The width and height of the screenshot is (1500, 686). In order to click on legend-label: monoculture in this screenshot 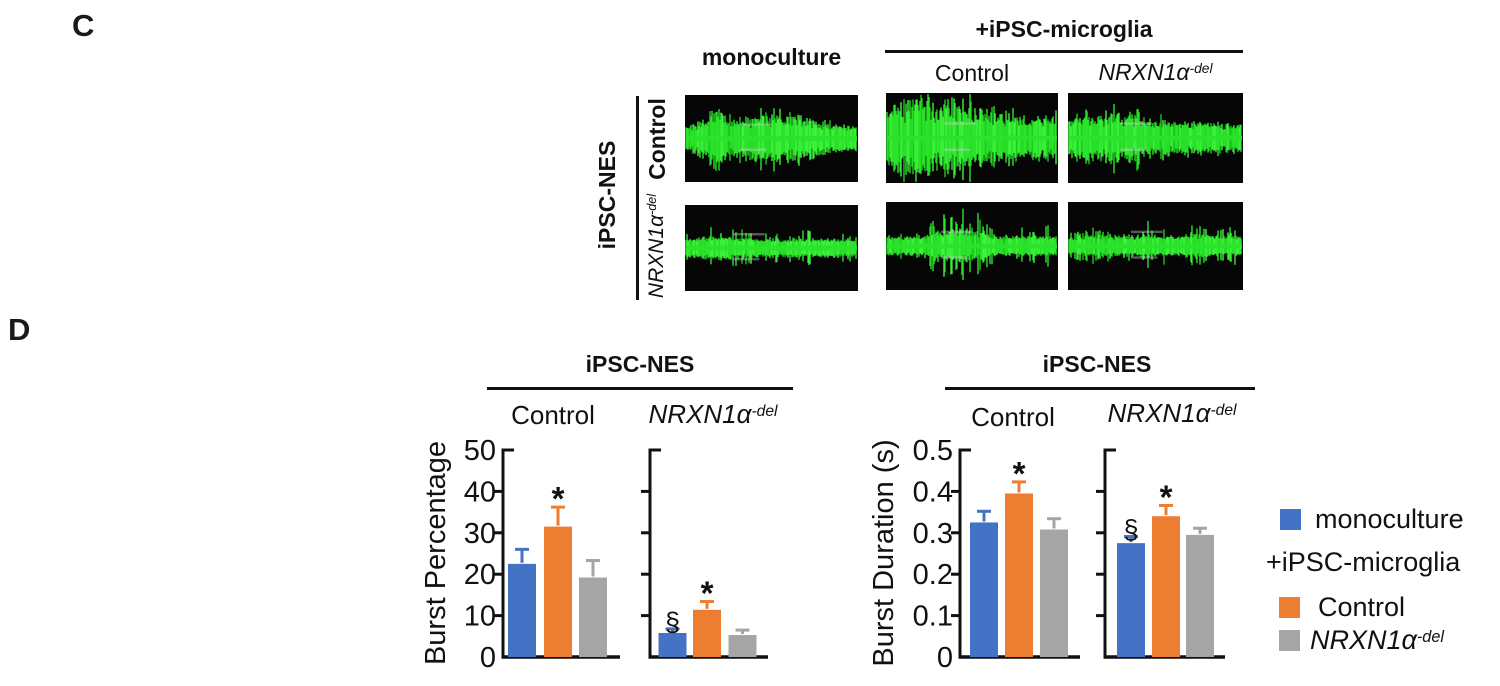, I will do `click(1389, 519)`.